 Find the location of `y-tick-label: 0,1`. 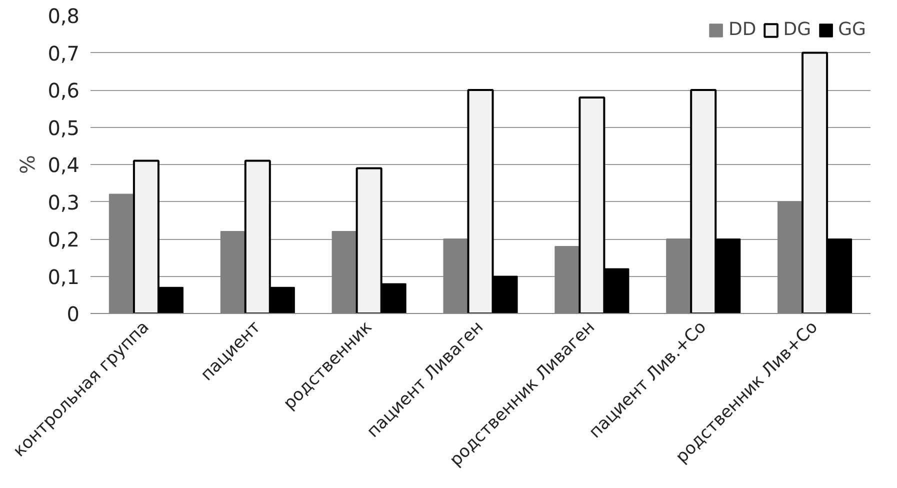

y-tick-label: 0,1 is located at coordinates (64, 276).